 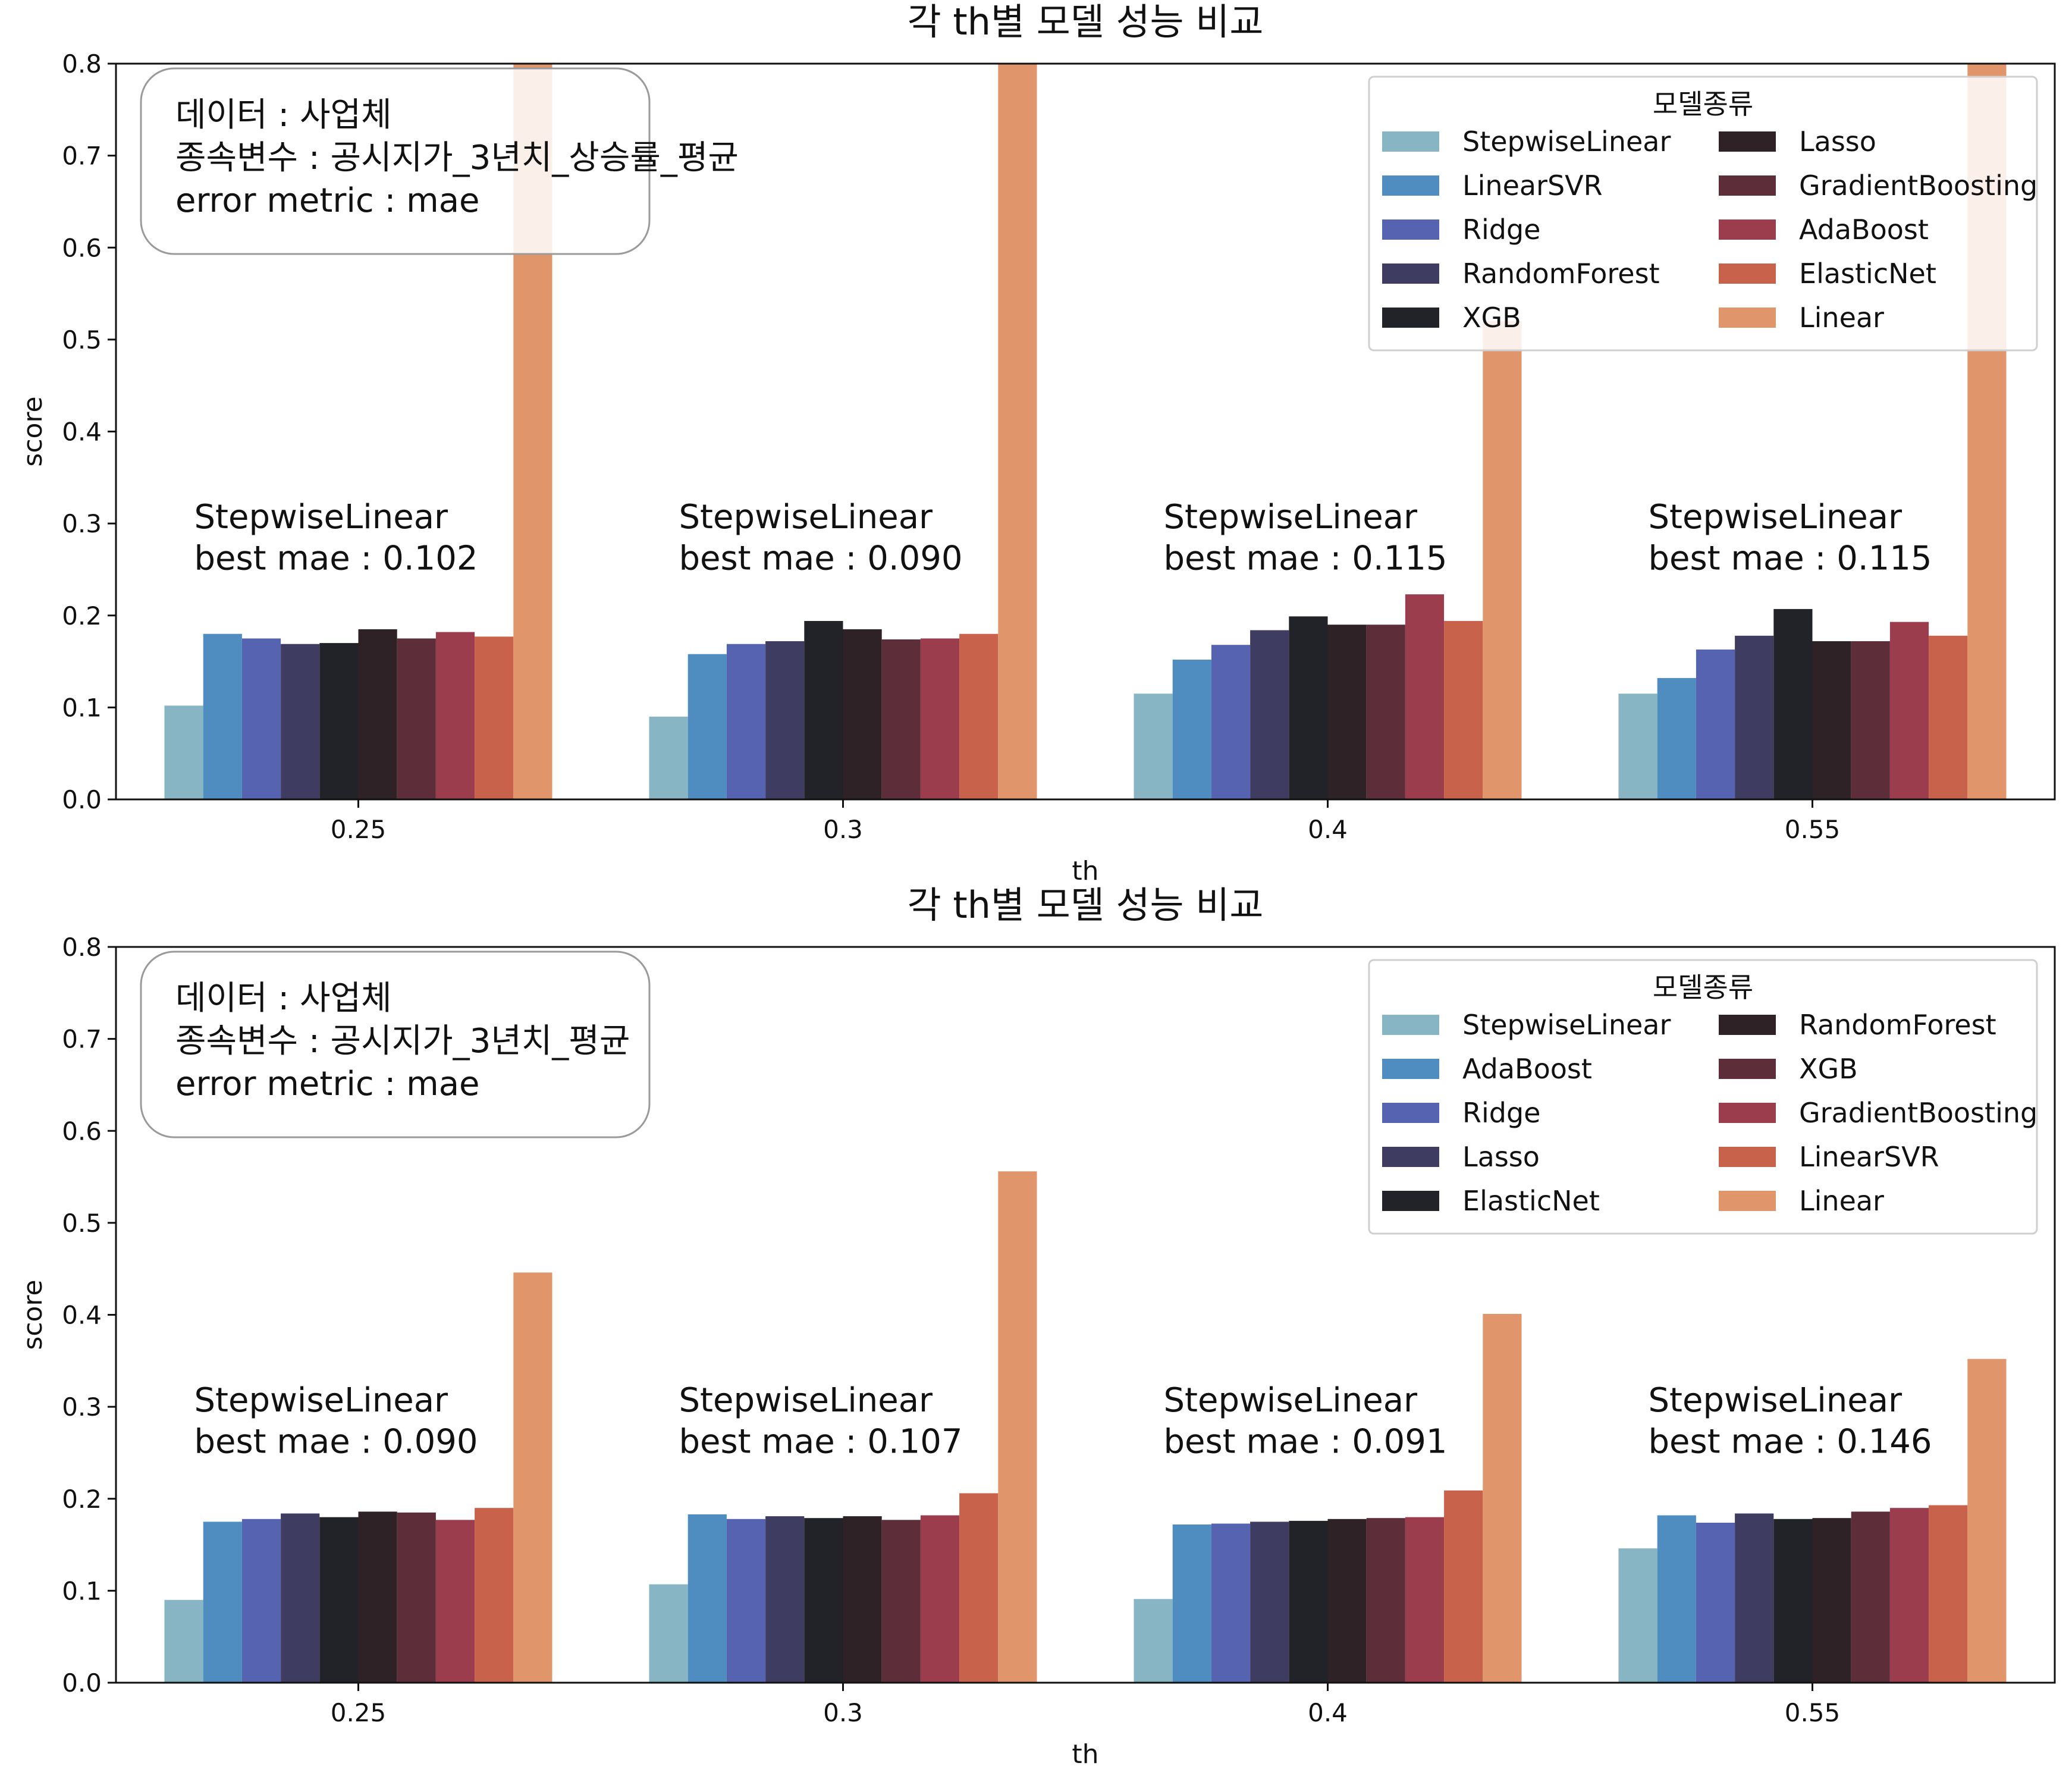 What do you see at coordinates (1791, 1441) in the screenshot?
I see `annotation-best-mae: best mae : 0.146` at bounding box center [1791, 1441].